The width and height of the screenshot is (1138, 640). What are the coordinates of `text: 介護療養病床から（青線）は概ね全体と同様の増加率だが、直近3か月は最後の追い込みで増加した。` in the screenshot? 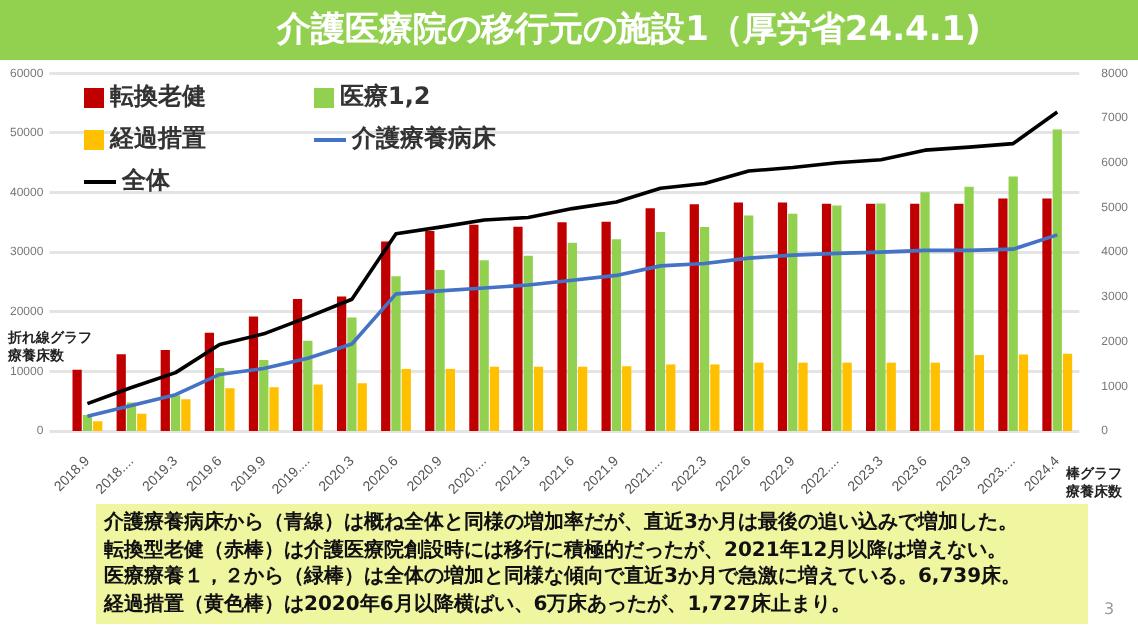 It's located at (562, 523).